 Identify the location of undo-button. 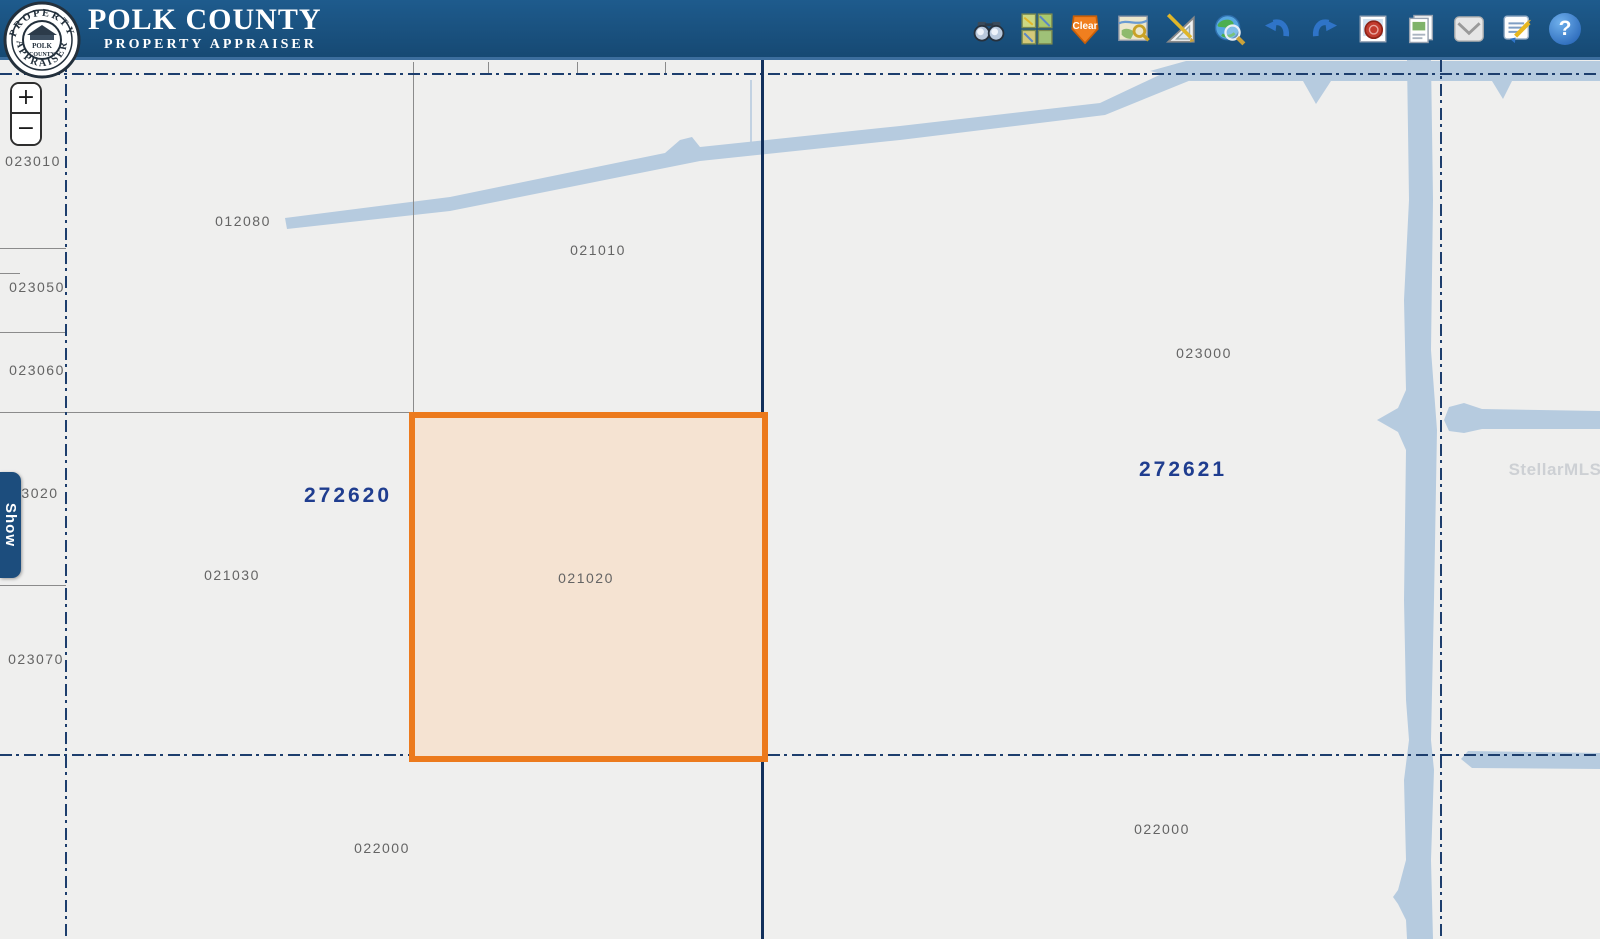
(1277, 29).